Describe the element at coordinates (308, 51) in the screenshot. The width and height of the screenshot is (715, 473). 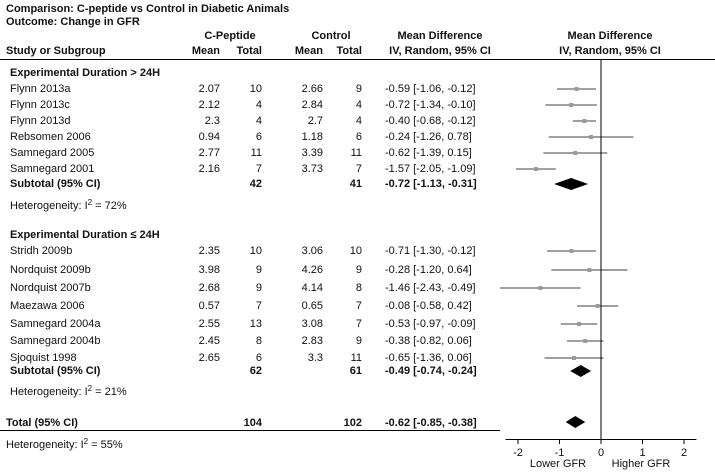
I see `col-mean2-header: Mean` at that location.